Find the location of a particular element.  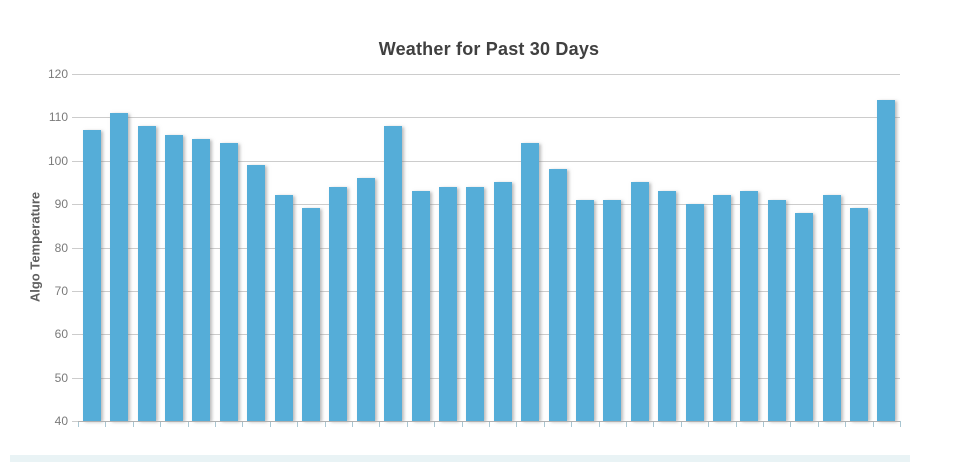

y-tick-label: 120 is located at coordinates (57, 74).